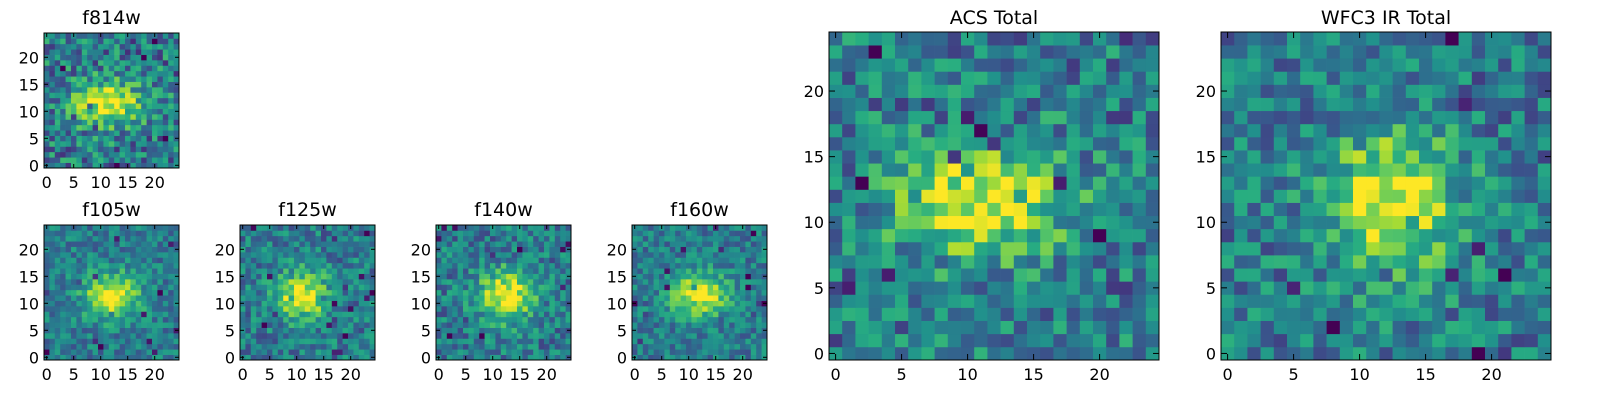  What do you see at coordinates (111, 100) in the screenshot?
I see `plot-frame` at bounding box center [111, 100].